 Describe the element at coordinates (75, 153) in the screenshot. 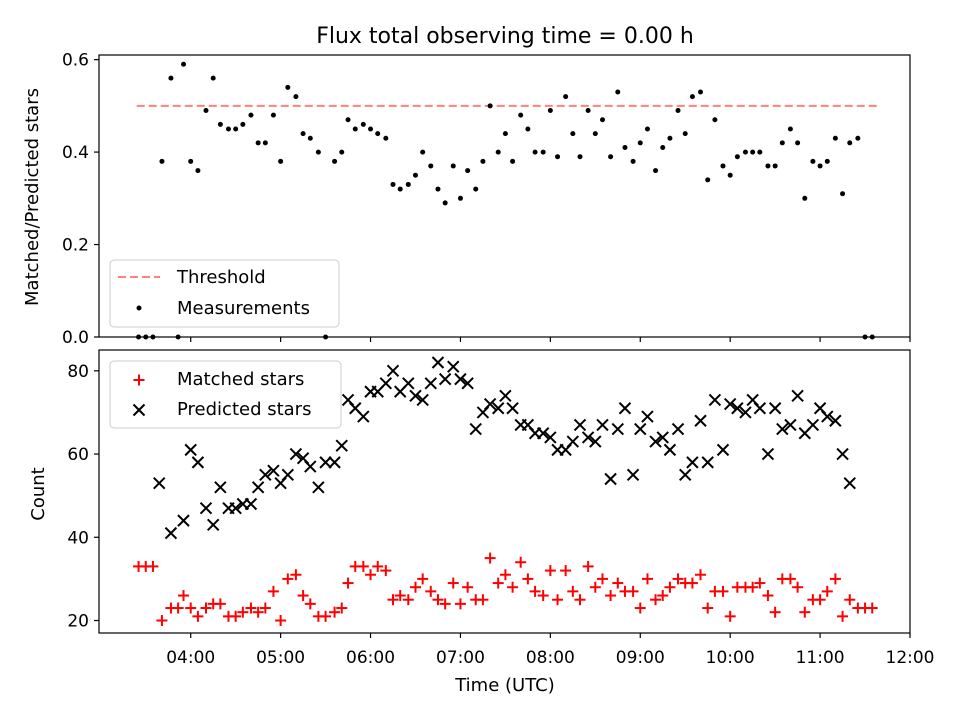

I see `top-y-tick-label: 0.4` at that location.